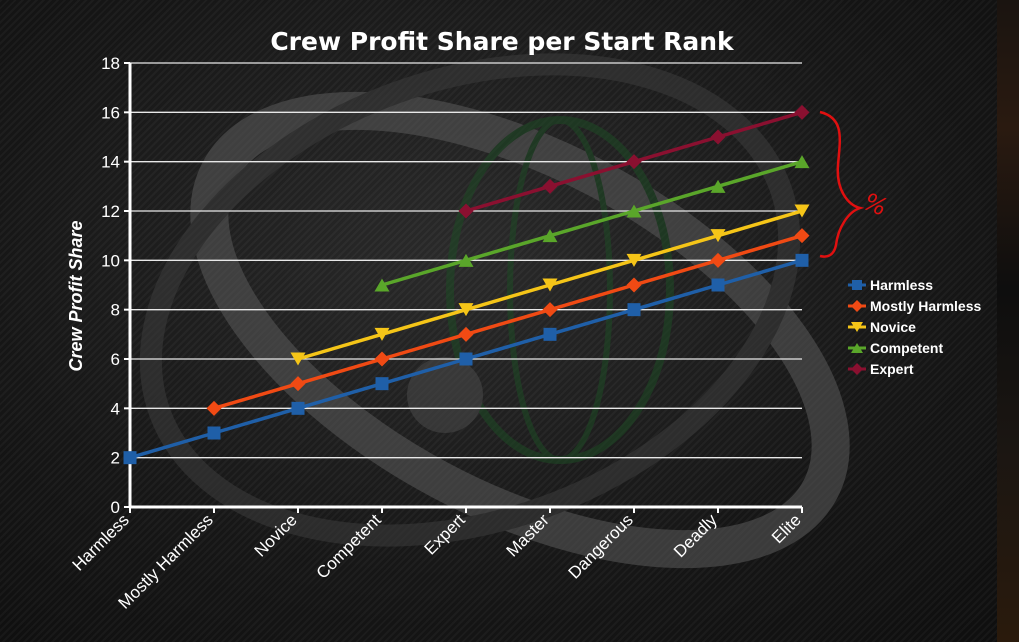 This screenshot has width=1019, height=642. I want to click on legend-label: Novice, so click(893, 327).